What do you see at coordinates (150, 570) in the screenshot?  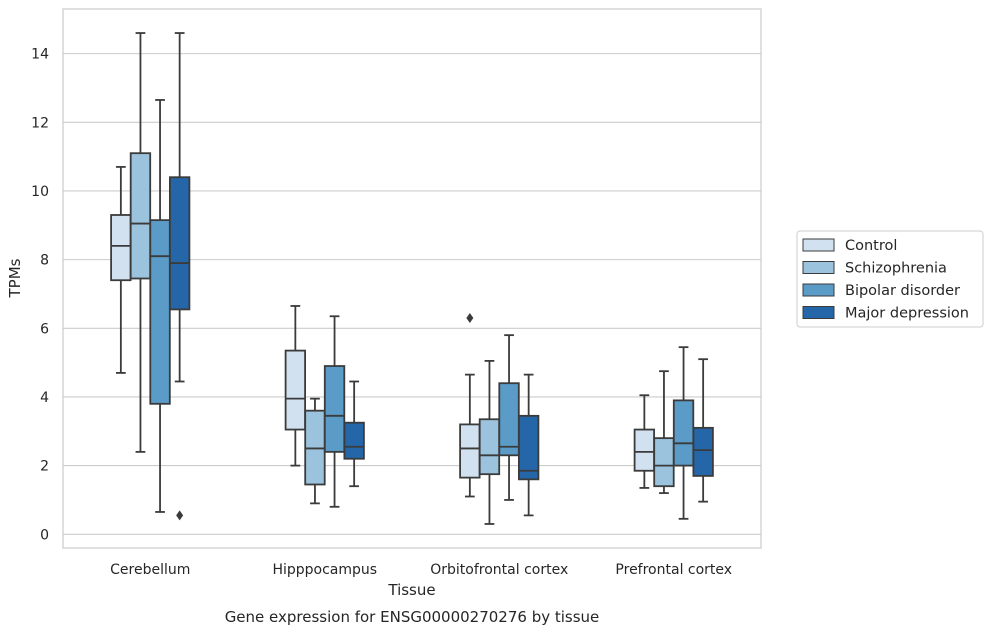 I see `x-tick-label: Cerebellum` at bounding box center [150, 570].